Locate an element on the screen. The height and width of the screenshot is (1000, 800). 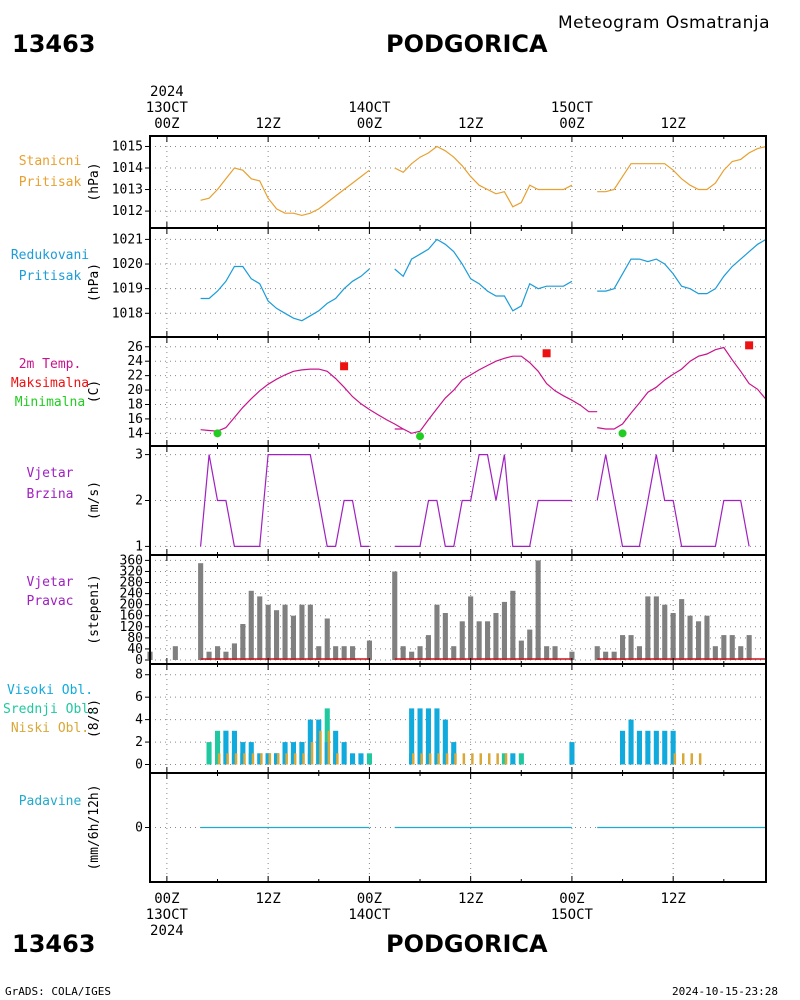
y-axis-label: (8/8) is located at coordinates (94, 718).